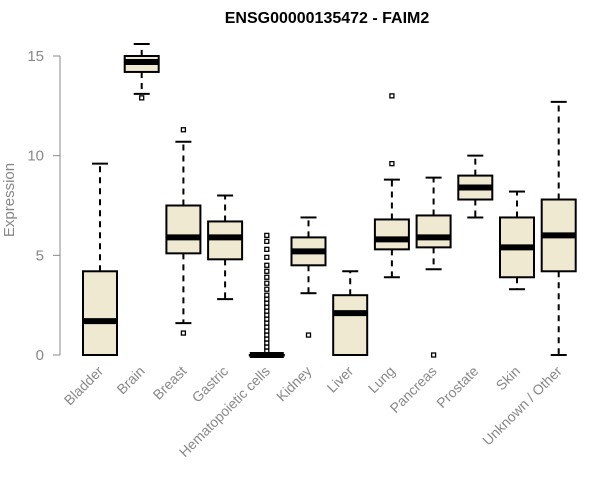 The width and height of the screenshot is (600, 500). What do you see at coordinates (457, 387) in the screenshot?
I see `x-tick-label: Prostate` at bounding box center [457, 387].